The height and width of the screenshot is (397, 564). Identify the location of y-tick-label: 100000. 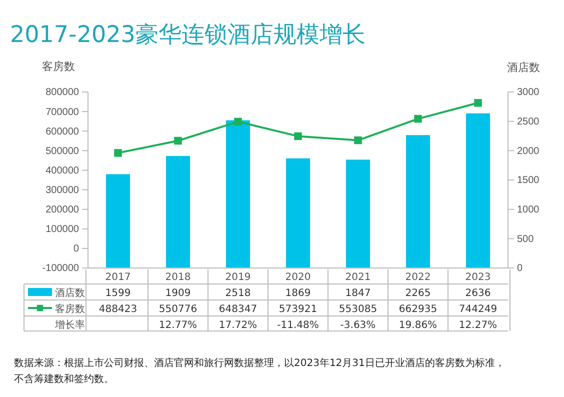
(63, 230).